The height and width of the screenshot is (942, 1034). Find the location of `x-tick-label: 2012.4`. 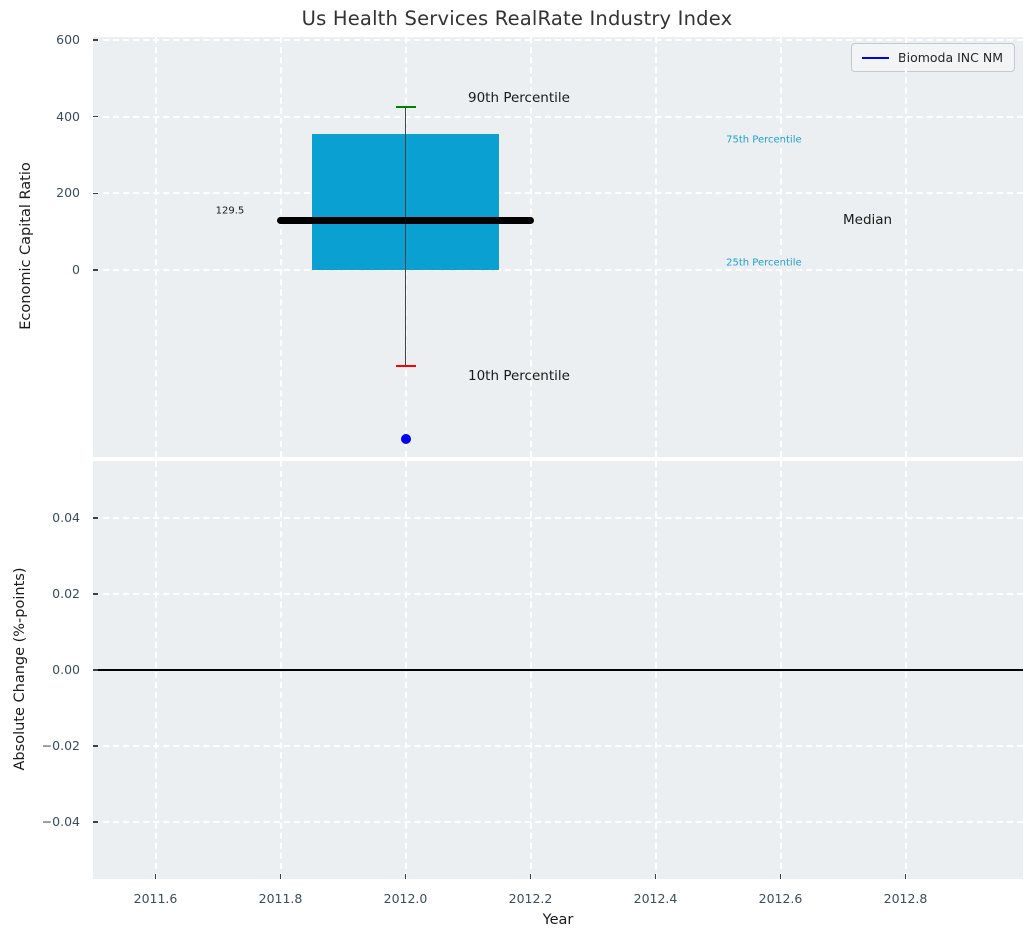

x-tick-label: 2012.4 is located at coordinates (655, 898).